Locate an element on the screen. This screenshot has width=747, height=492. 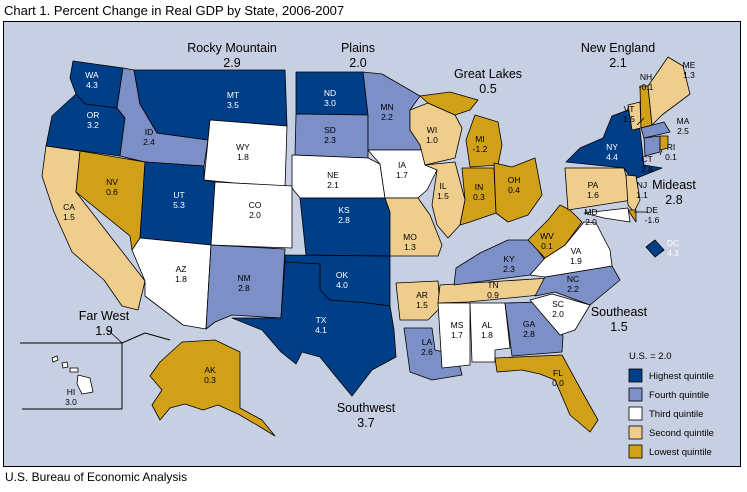
state-label-CT: CT 2.8 is located at coordinates (647, 164).